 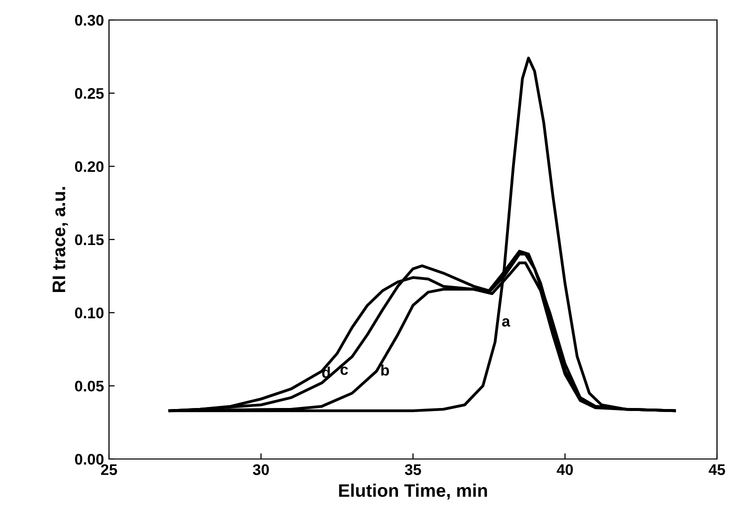 I want to click on series-label: c, so click(x=344, y=370).